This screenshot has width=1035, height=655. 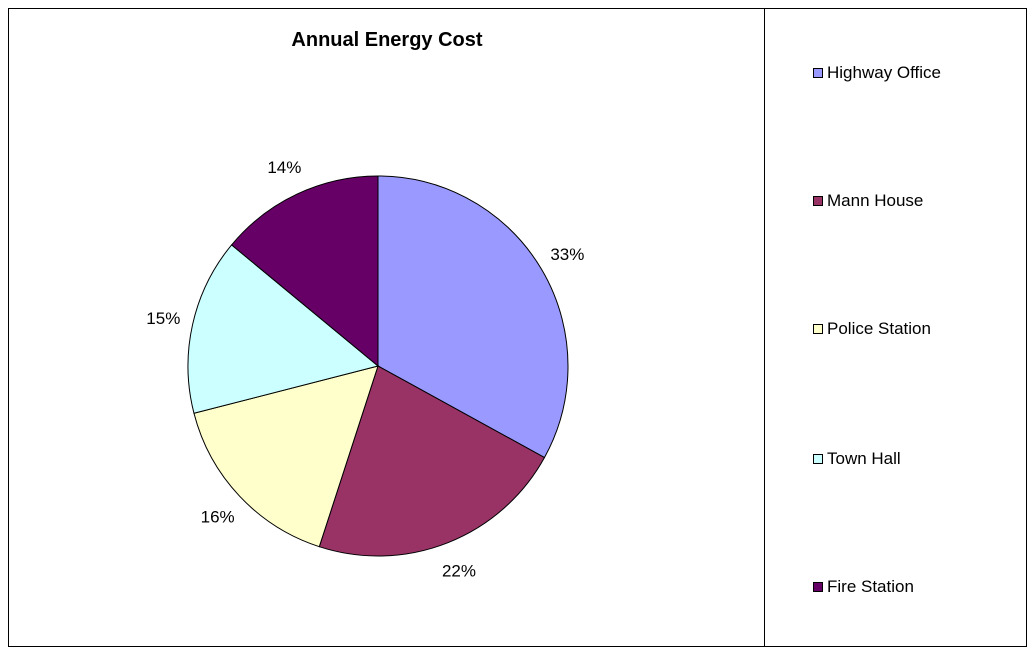 What do you see at coordinates (884, 72) in the screenshot?
I see `legend-label: Highway Office` at bounding box center [884, 72].